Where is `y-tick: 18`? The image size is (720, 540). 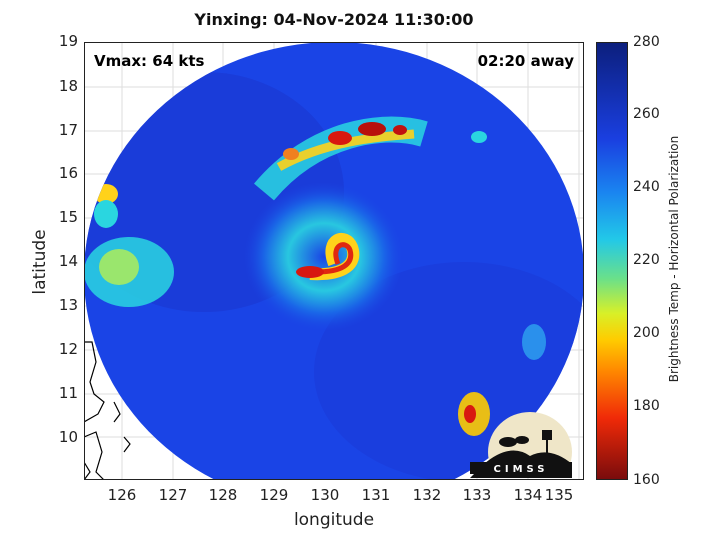 y-tick: 18 is located at coordinates (68, 86).